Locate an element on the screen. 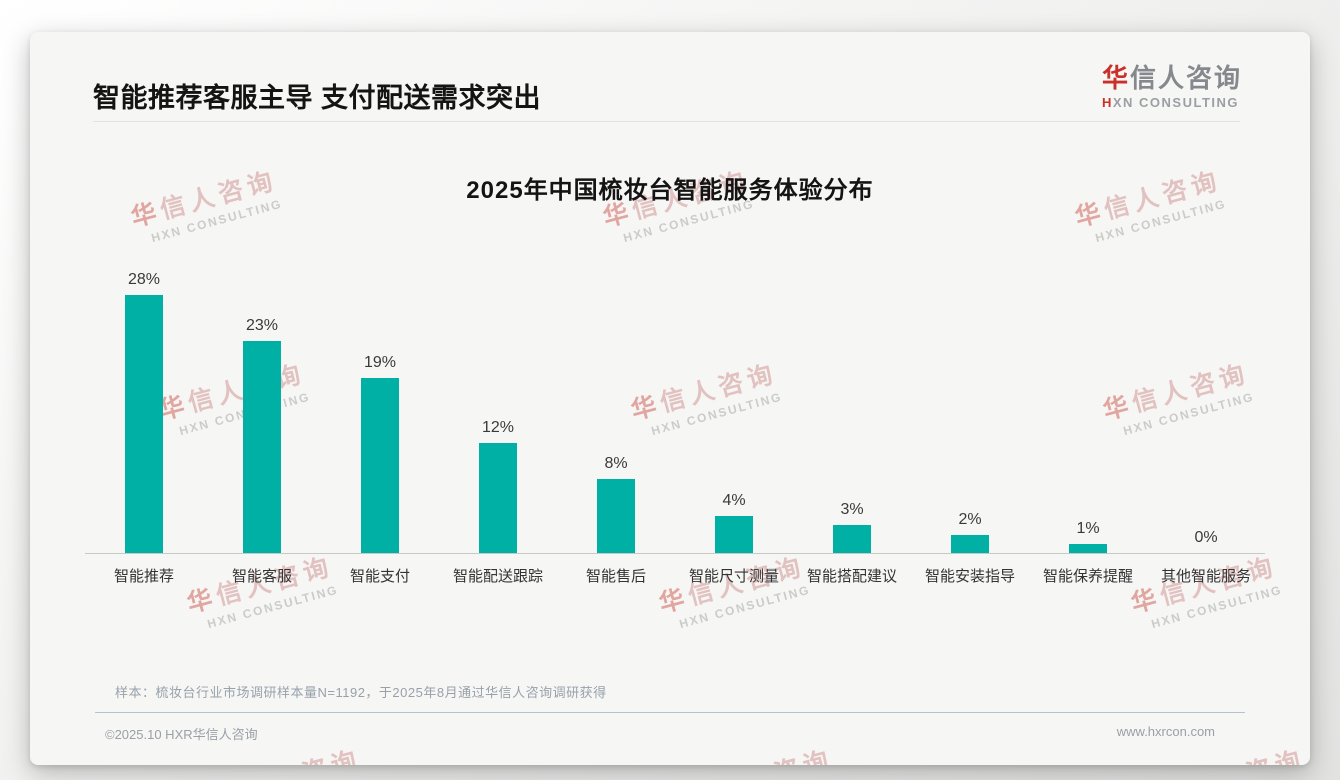  bar-column: 2% is located at coordinates (970, 403).